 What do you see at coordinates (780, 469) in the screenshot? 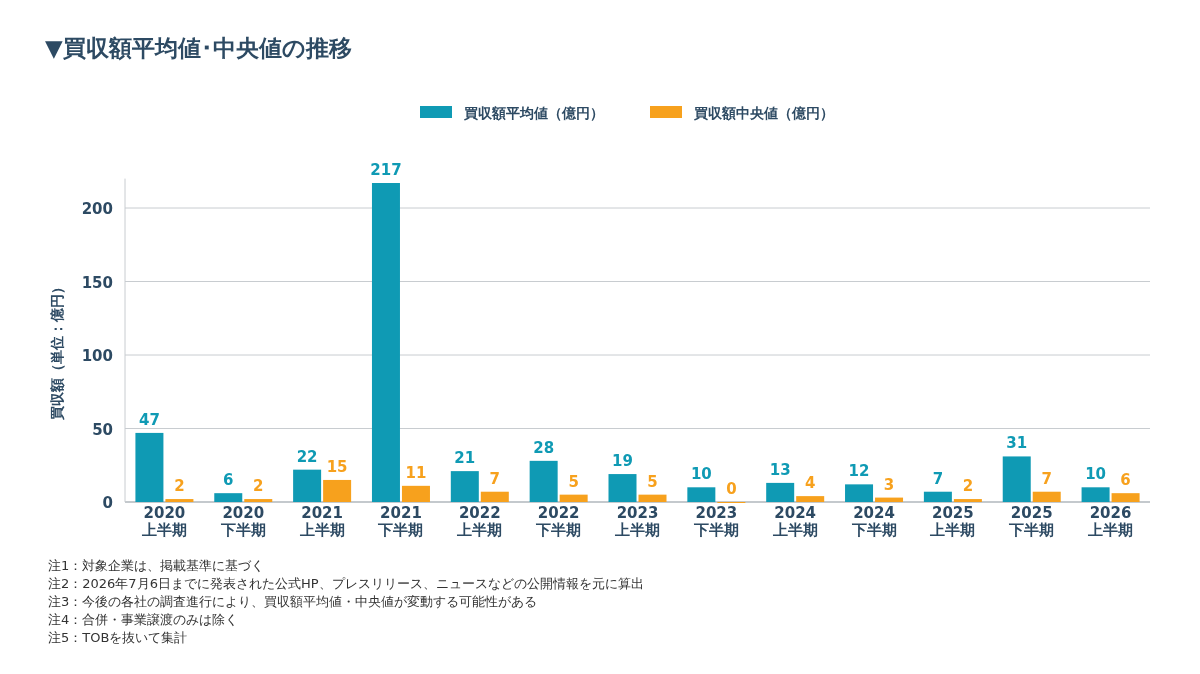
I see `data-label: 13` at bounding box center [780, 469].